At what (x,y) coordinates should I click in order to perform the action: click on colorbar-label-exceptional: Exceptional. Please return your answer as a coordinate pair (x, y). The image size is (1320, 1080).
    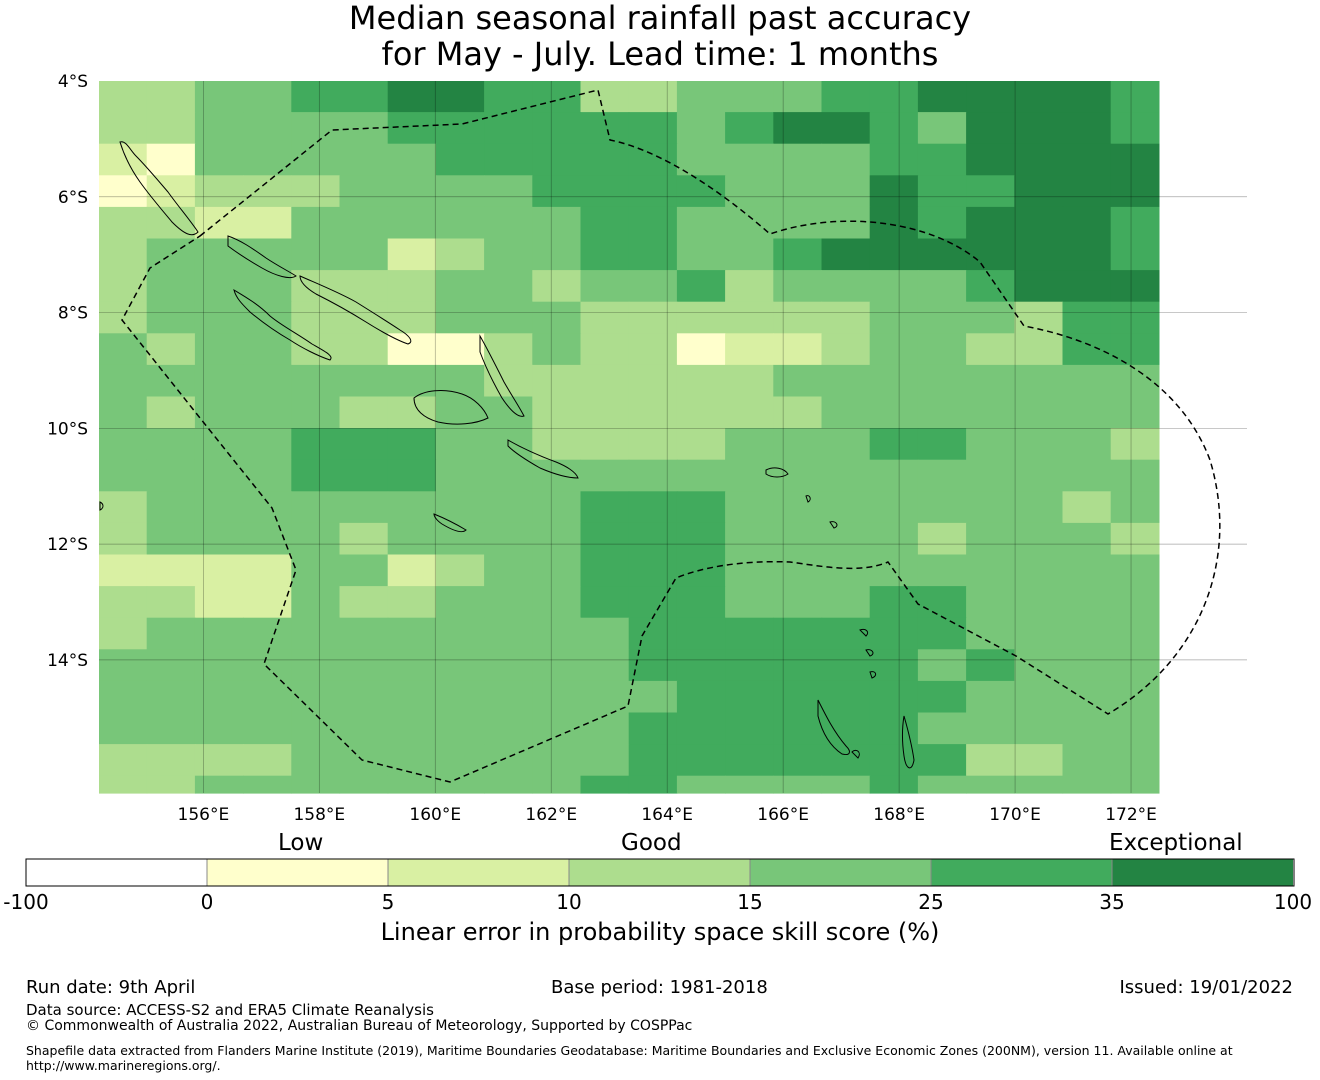
    Looking at the image, I should click on (1176, 843).